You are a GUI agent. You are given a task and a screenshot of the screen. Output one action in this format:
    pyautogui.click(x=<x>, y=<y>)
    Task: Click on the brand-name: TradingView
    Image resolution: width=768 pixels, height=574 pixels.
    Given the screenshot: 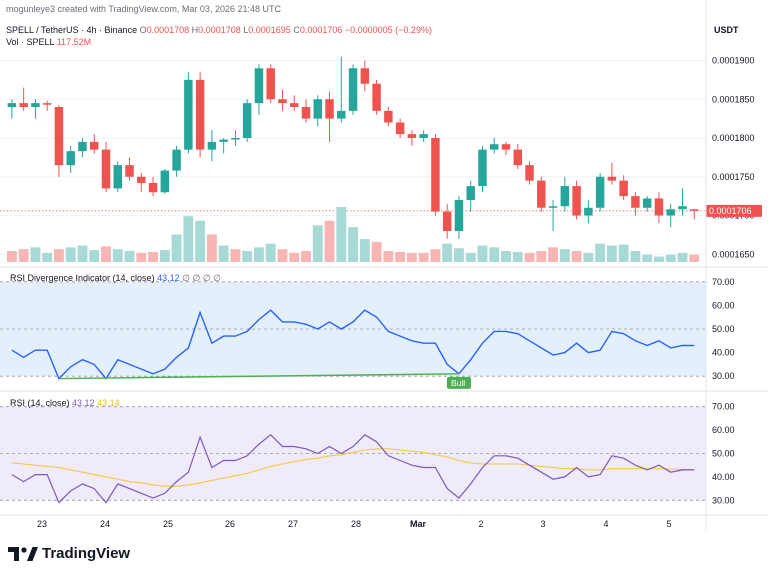 What is the action you would take?
    pyautogui.click(x=86, y=553)
    